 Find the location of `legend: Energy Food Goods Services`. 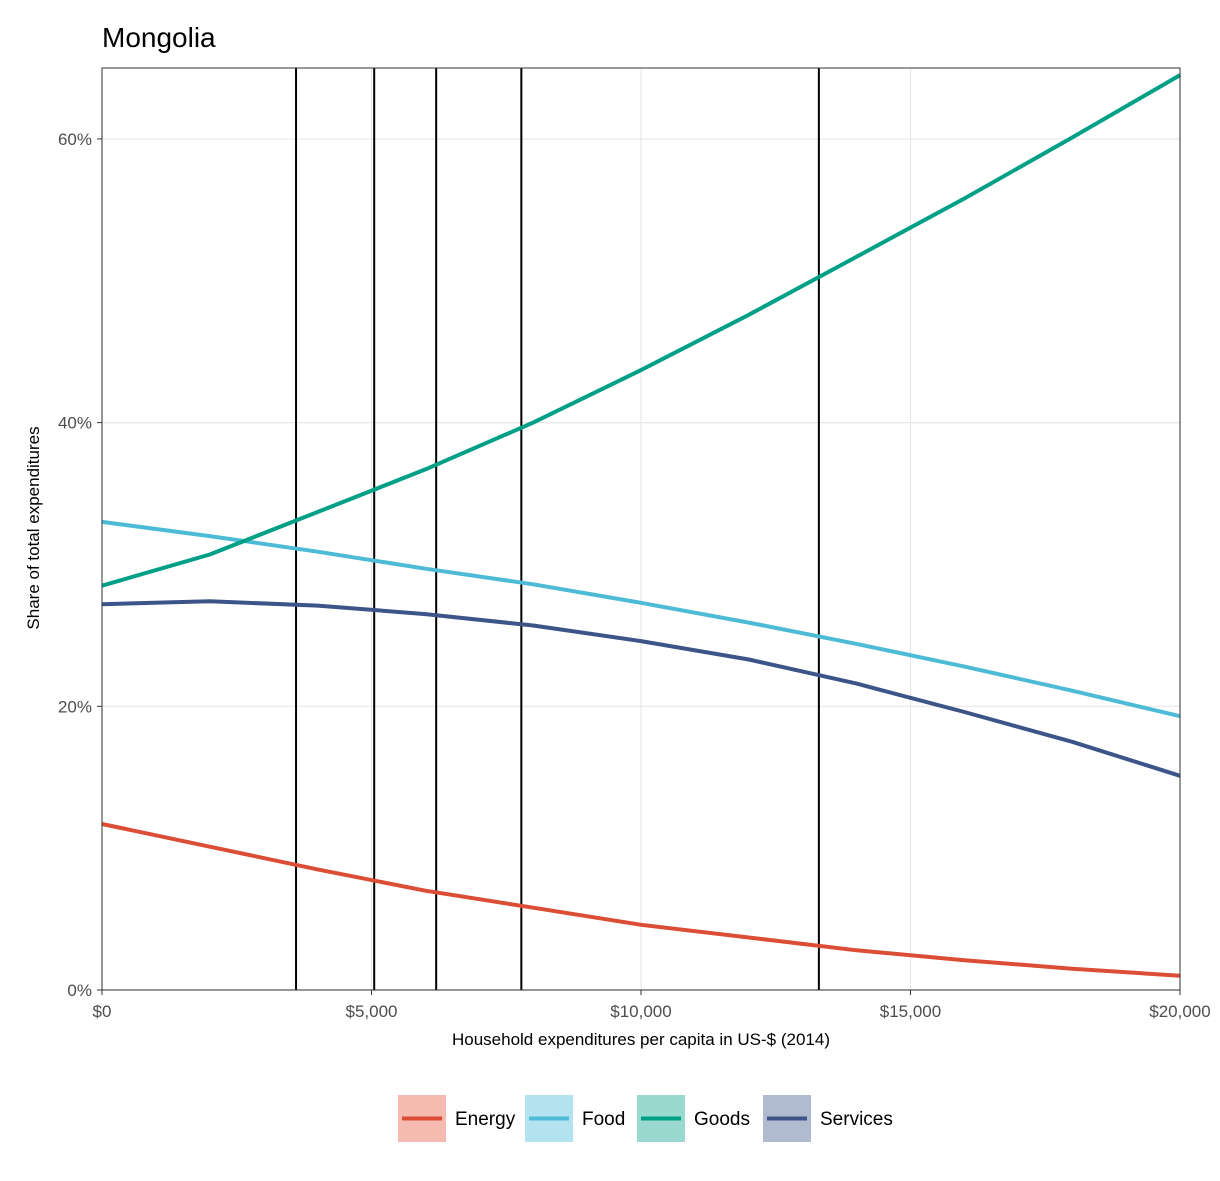

legend: Energy Food Goods Services is located at coordinates (645, 1118).